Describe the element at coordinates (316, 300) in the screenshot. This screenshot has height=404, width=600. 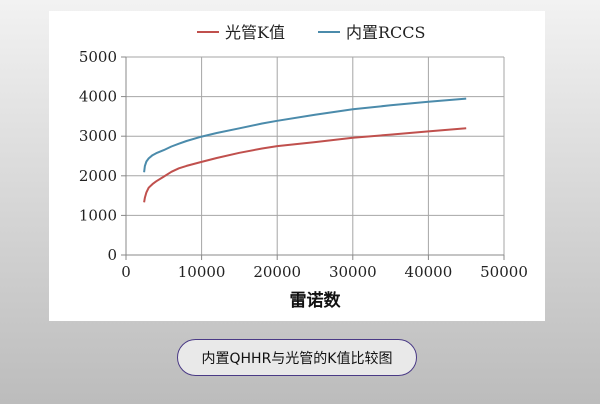
I see `x-axis-title: 雷诺数` at that location.